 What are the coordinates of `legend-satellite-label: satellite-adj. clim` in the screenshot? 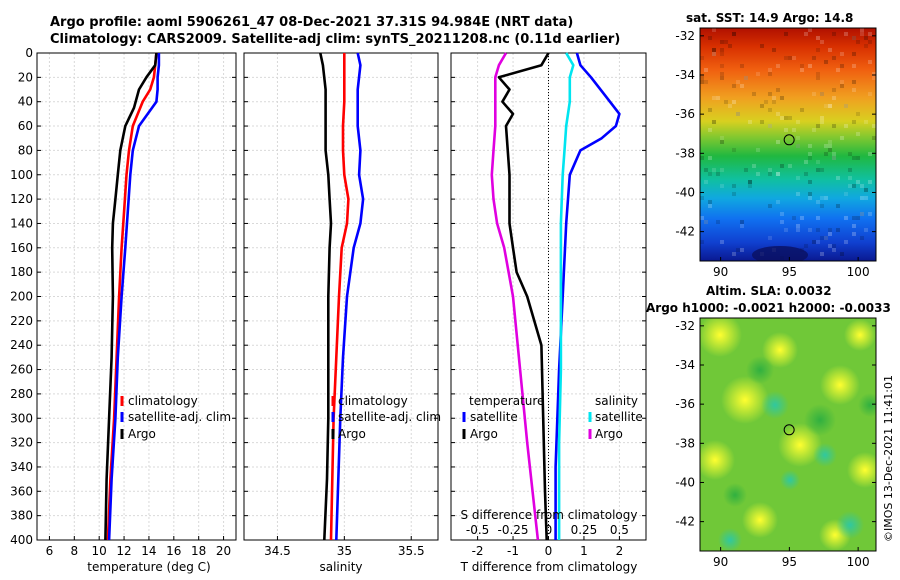 It's located at (389, 417).